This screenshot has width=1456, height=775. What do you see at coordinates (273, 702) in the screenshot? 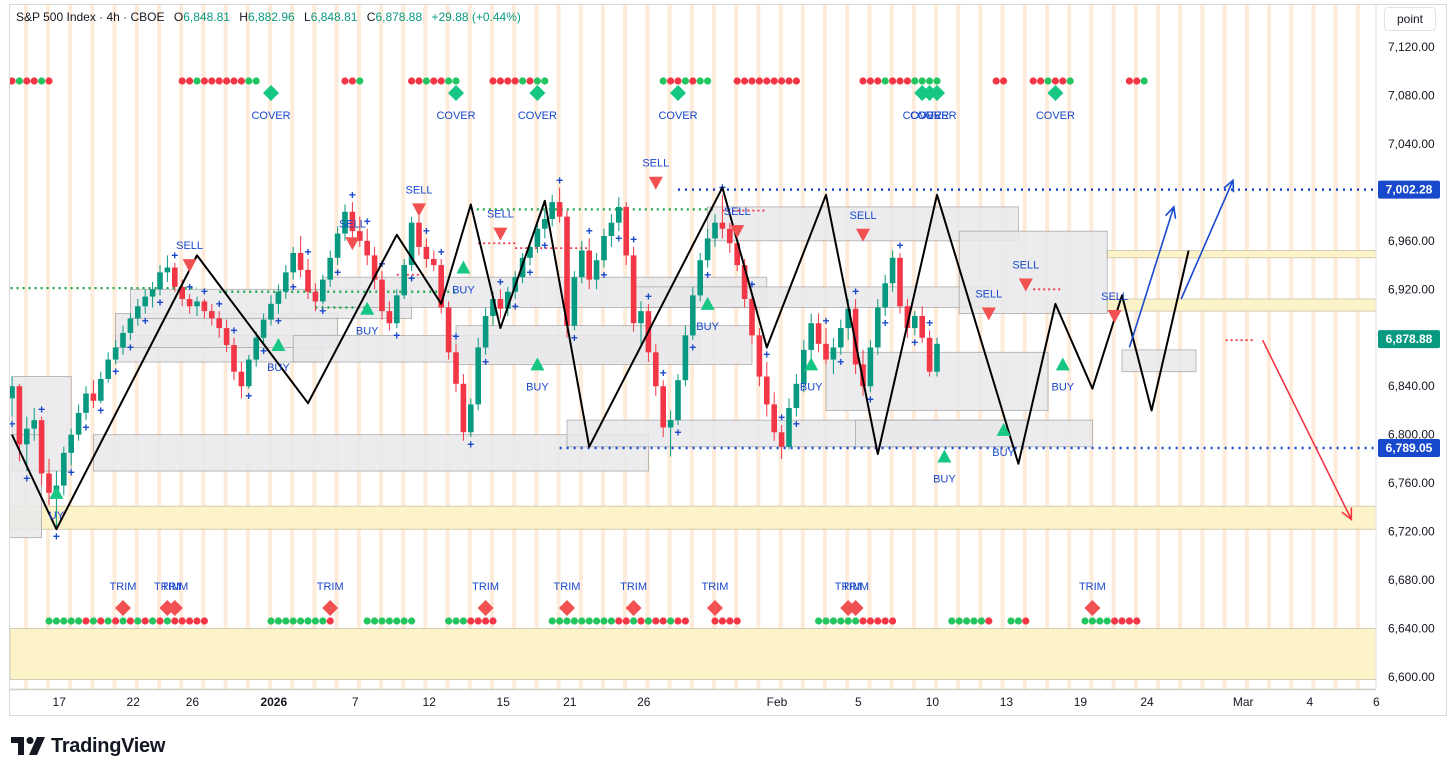
I see `x-tick-label: 2026` at bounding box center [273, 702].